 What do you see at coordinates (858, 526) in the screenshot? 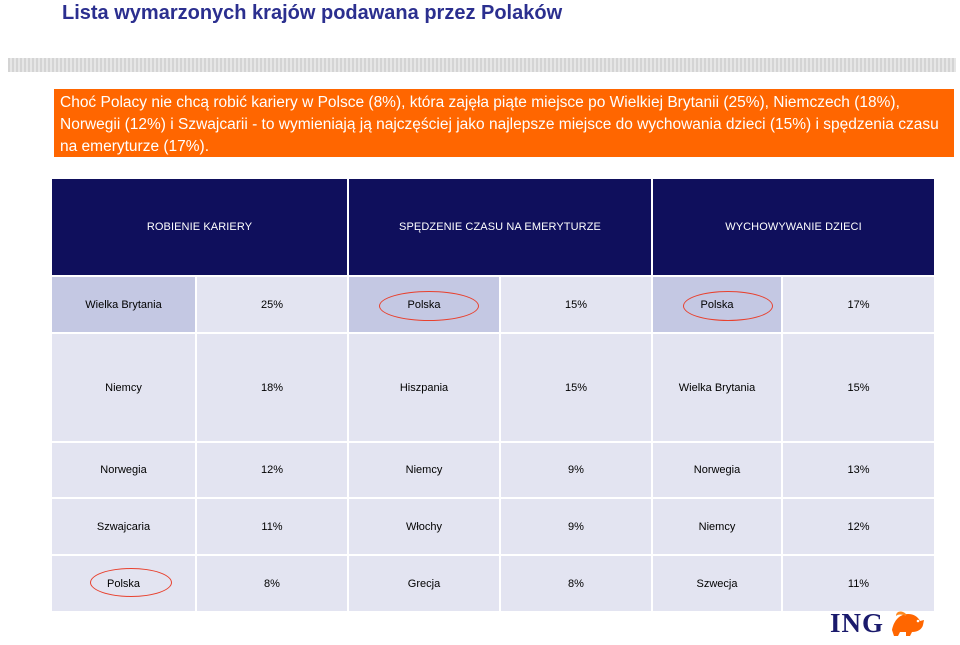
I see `children-percent-cell: 12%` at bounding box center [858, 526].